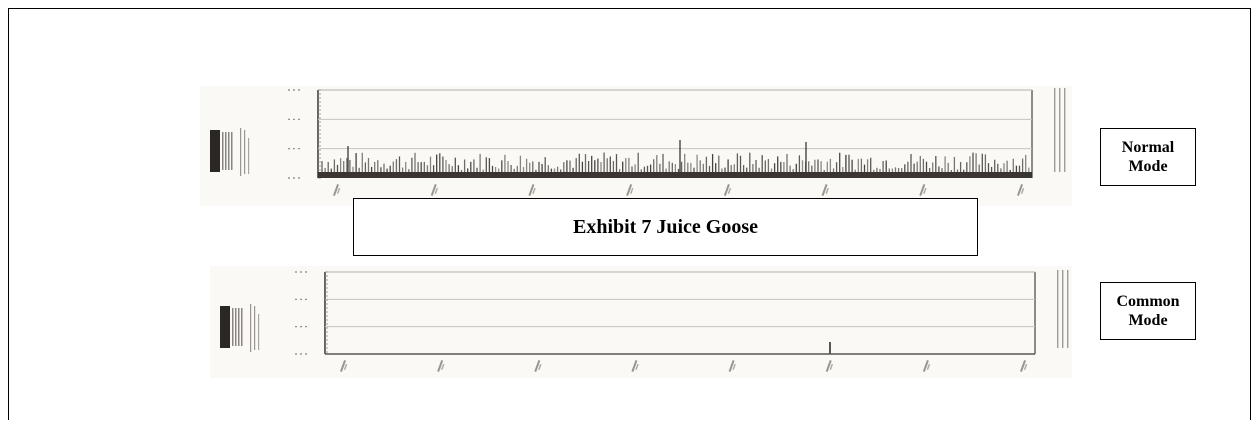 This screenshot has width=1253, height=422. I want to click on common-mode-label-line1: Common, so click(1148, 301).